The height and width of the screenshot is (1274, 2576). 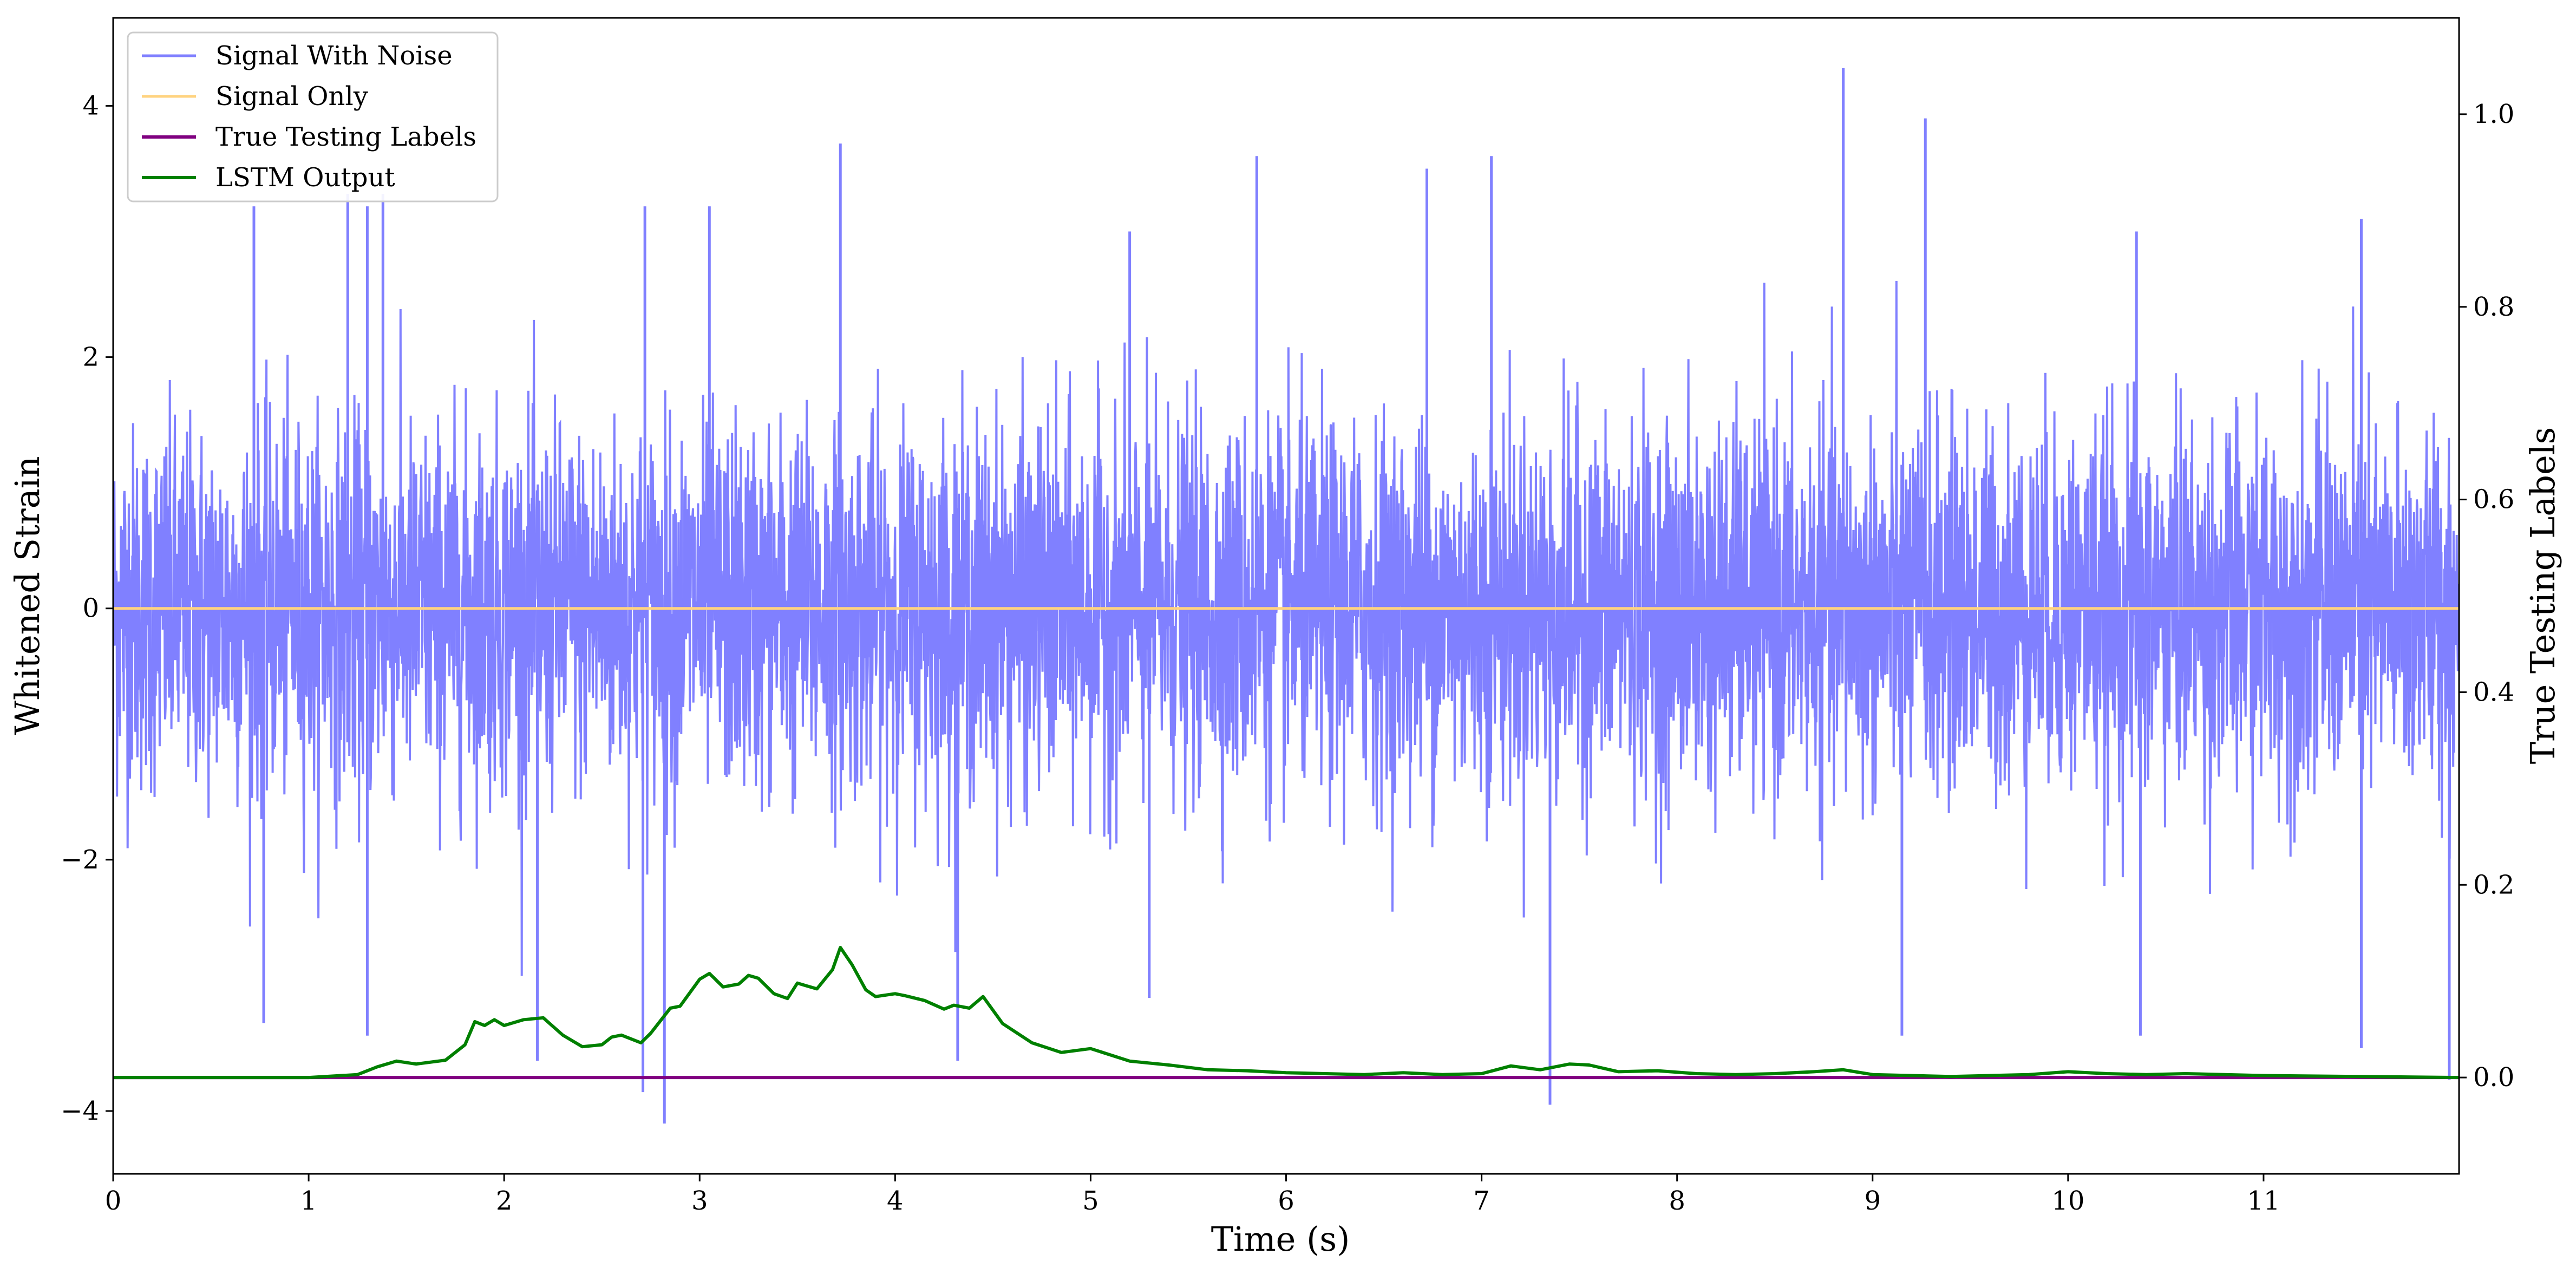 I want to click on legend-label: Signal Only, so click(x=291, y=96).